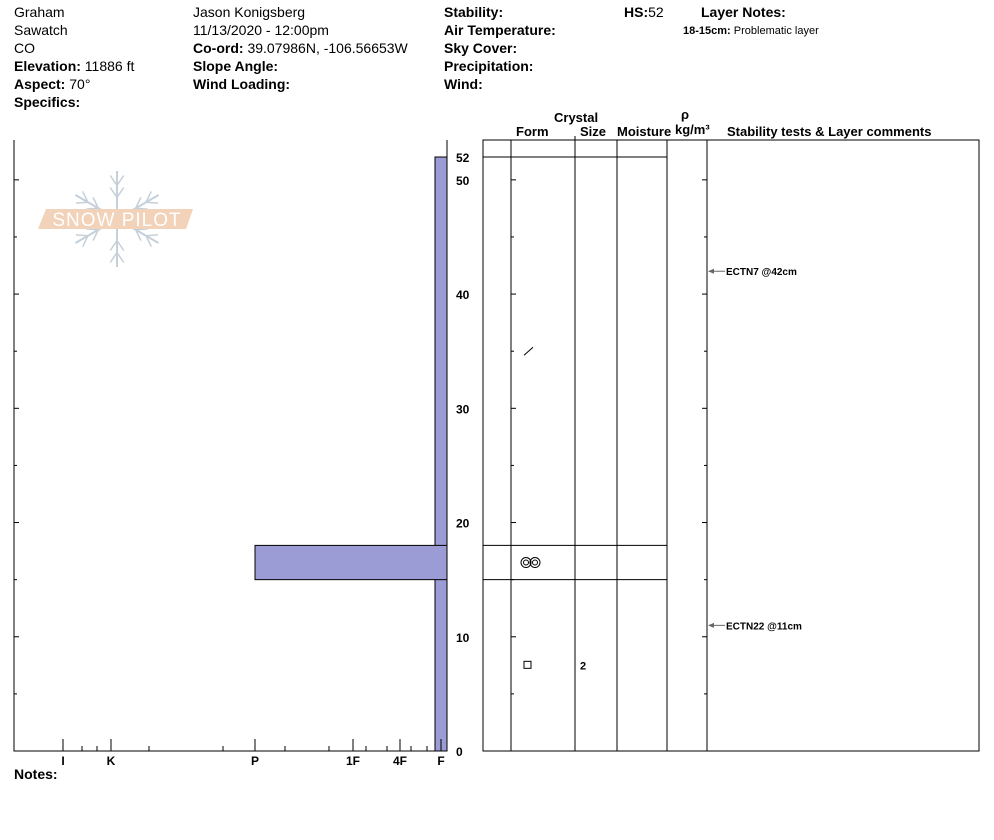 The height and width of the screenshot is (840, 994). I want to click on notes-label: Notes:, so click(36, 774).